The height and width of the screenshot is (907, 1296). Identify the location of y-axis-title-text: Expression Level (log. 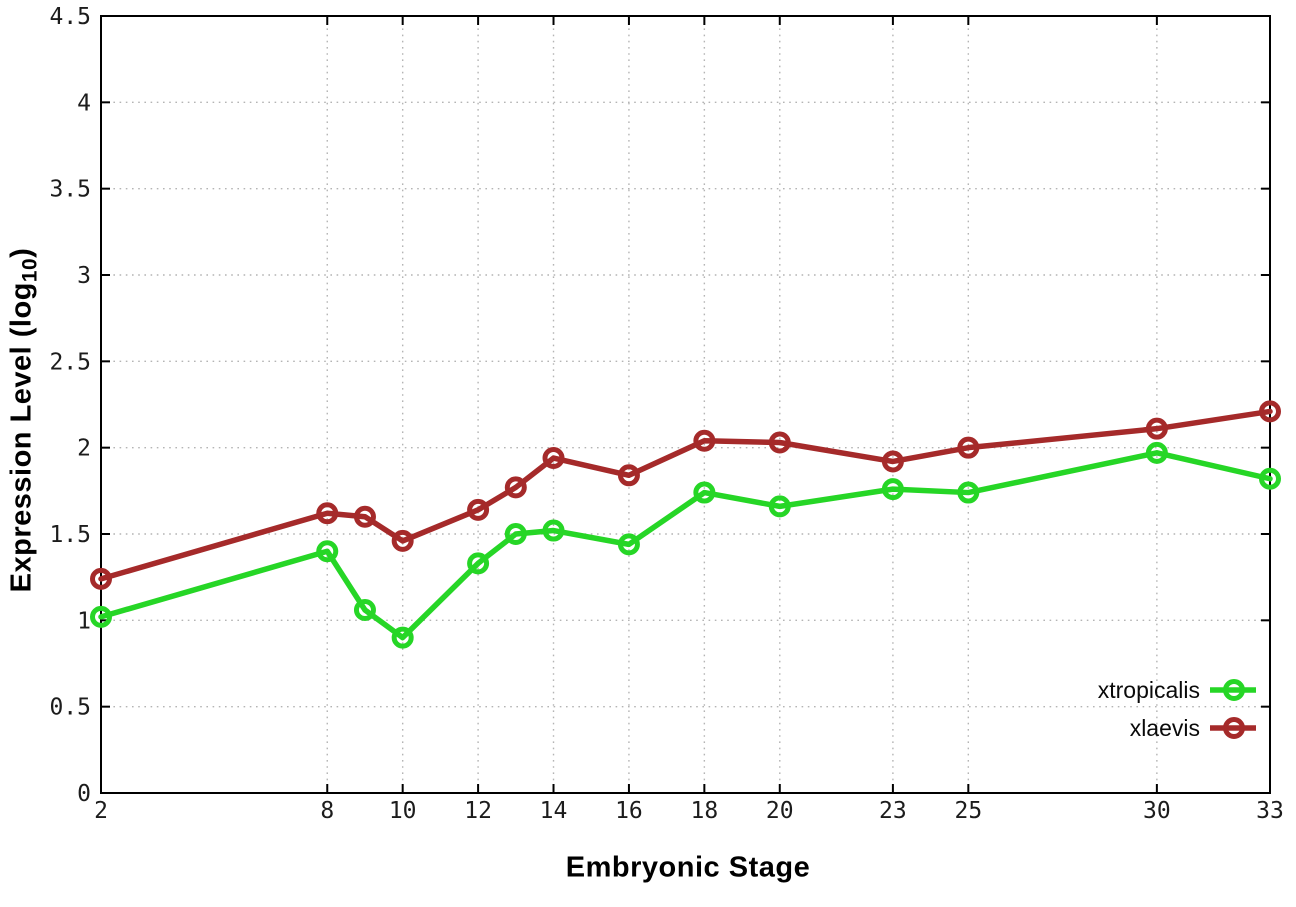
(21, 437).